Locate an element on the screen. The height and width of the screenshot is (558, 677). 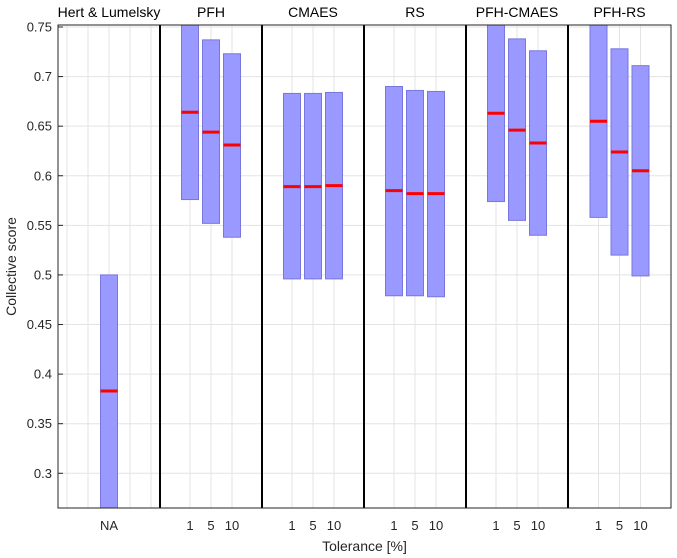
y-tick-label: 0.5 is located at coordinates (43, 274).